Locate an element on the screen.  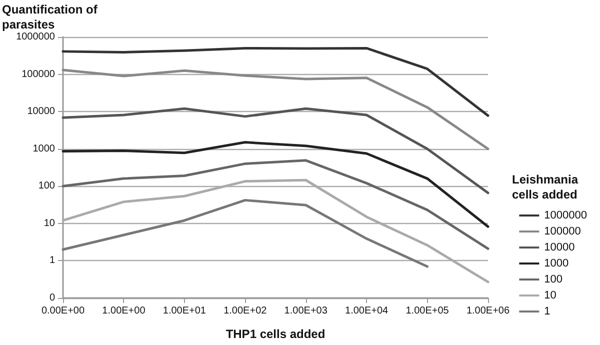
legend-label: 100 is located at coordinates (553, 280).